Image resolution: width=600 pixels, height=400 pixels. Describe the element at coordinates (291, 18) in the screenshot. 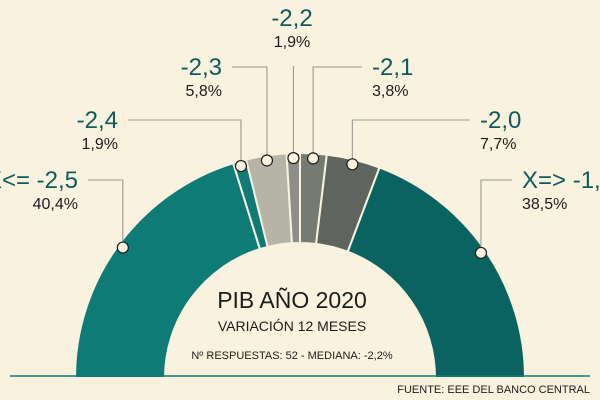

I see `slice-label-3: -2,2` at that location.